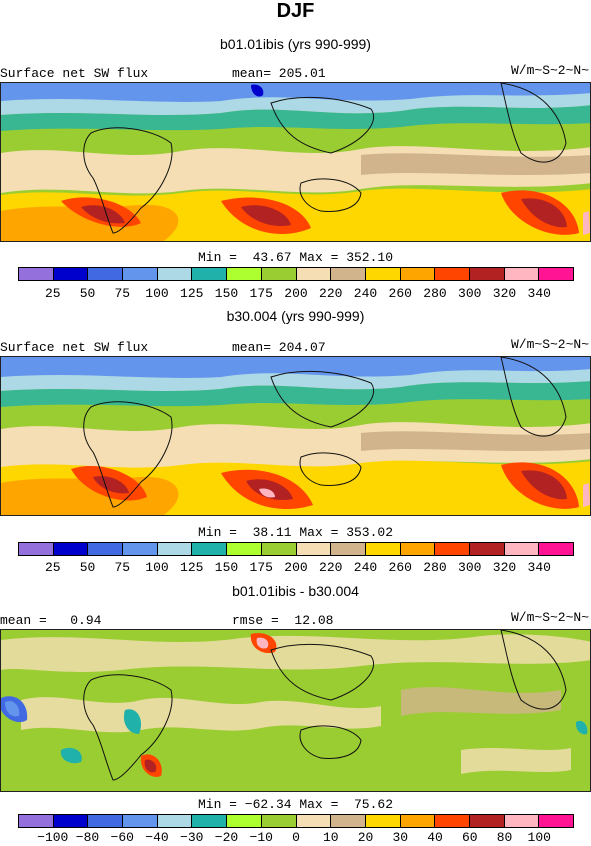 The width and height of the screenshot is (591, 846). Describe the element at coordinates (128, 180) in the screenshot. I see `africa-outline` at that location.